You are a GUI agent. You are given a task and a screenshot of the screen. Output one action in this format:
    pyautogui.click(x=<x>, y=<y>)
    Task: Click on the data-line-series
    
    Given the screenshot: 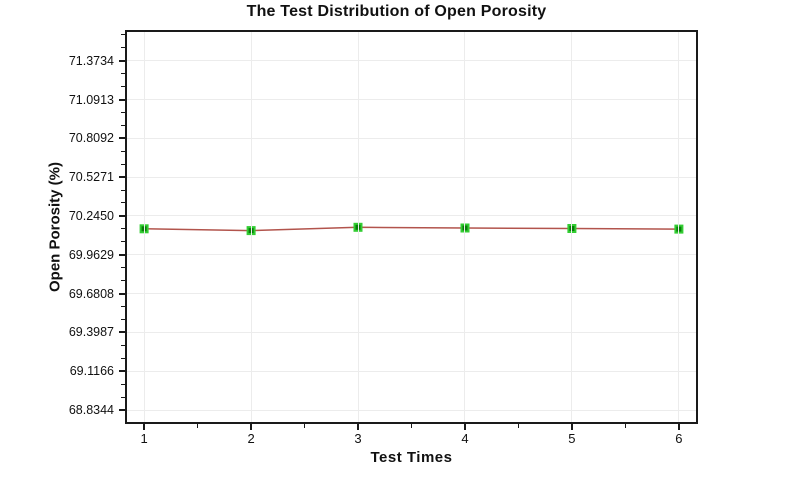 What is the action you would take?
    pyautogui.click(x=411, y=229)
    